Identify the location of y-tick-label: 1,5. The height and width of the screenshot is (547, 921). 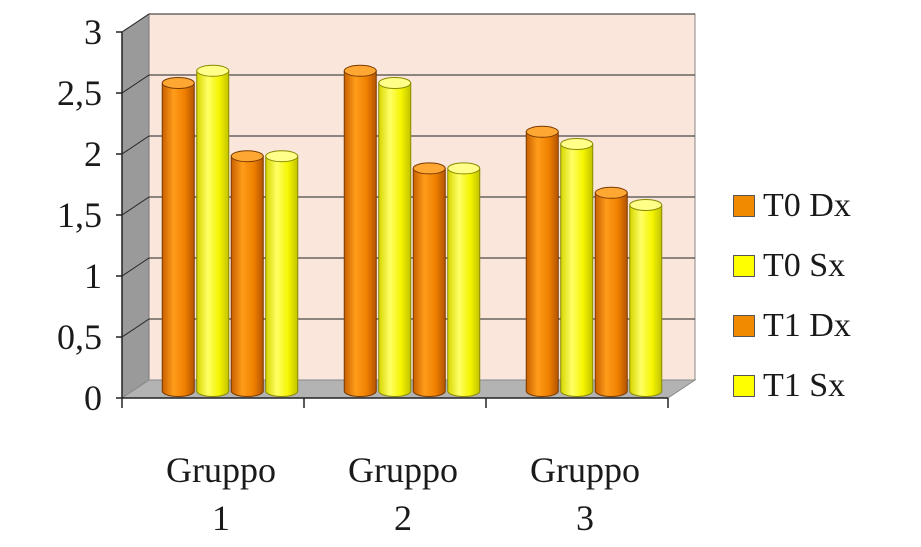
(79, 215).